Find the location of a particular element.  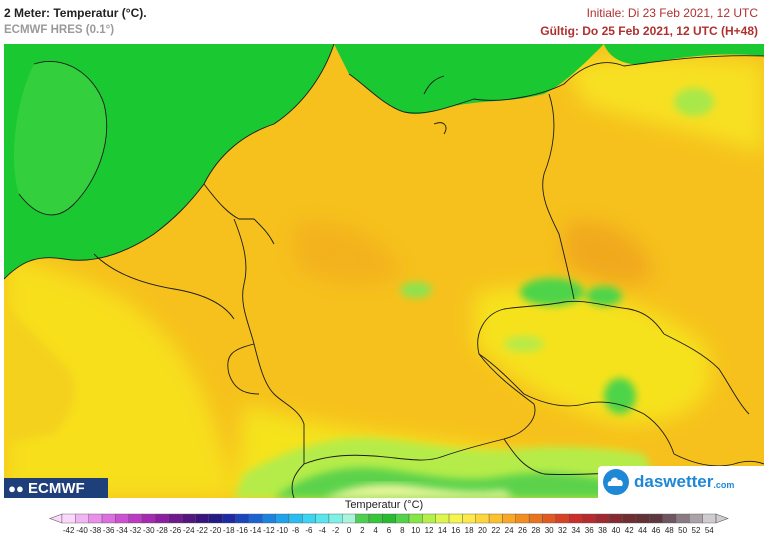

legend-tick-label: -8 is located at coordinates (296, 530).